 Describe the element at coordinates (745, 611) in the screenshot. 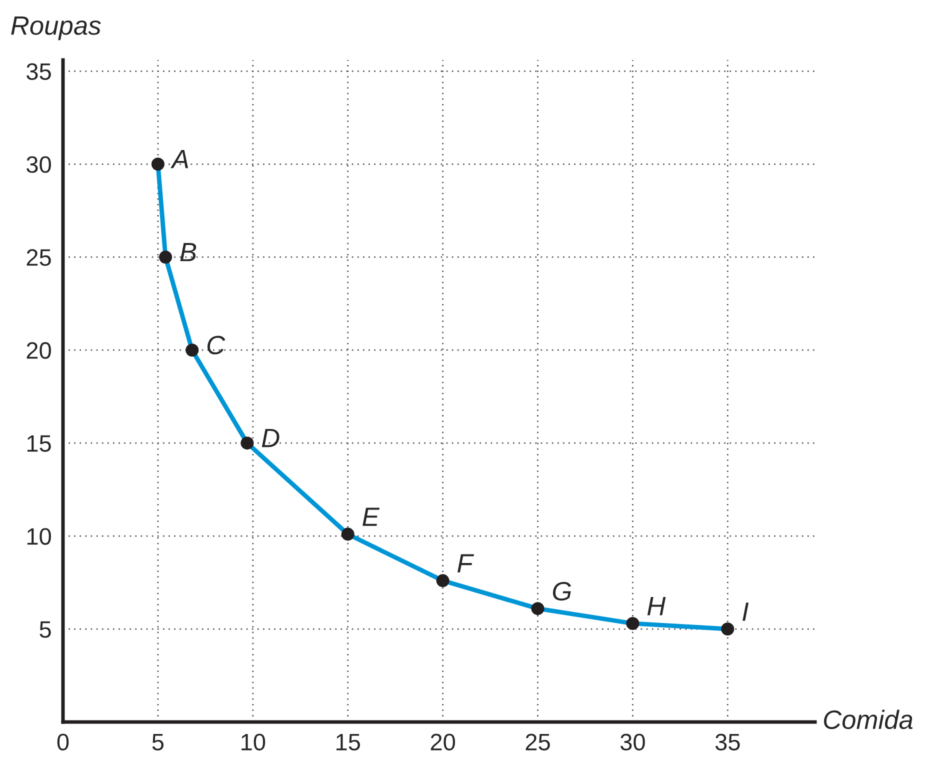

I see `annotation: I` at that location.